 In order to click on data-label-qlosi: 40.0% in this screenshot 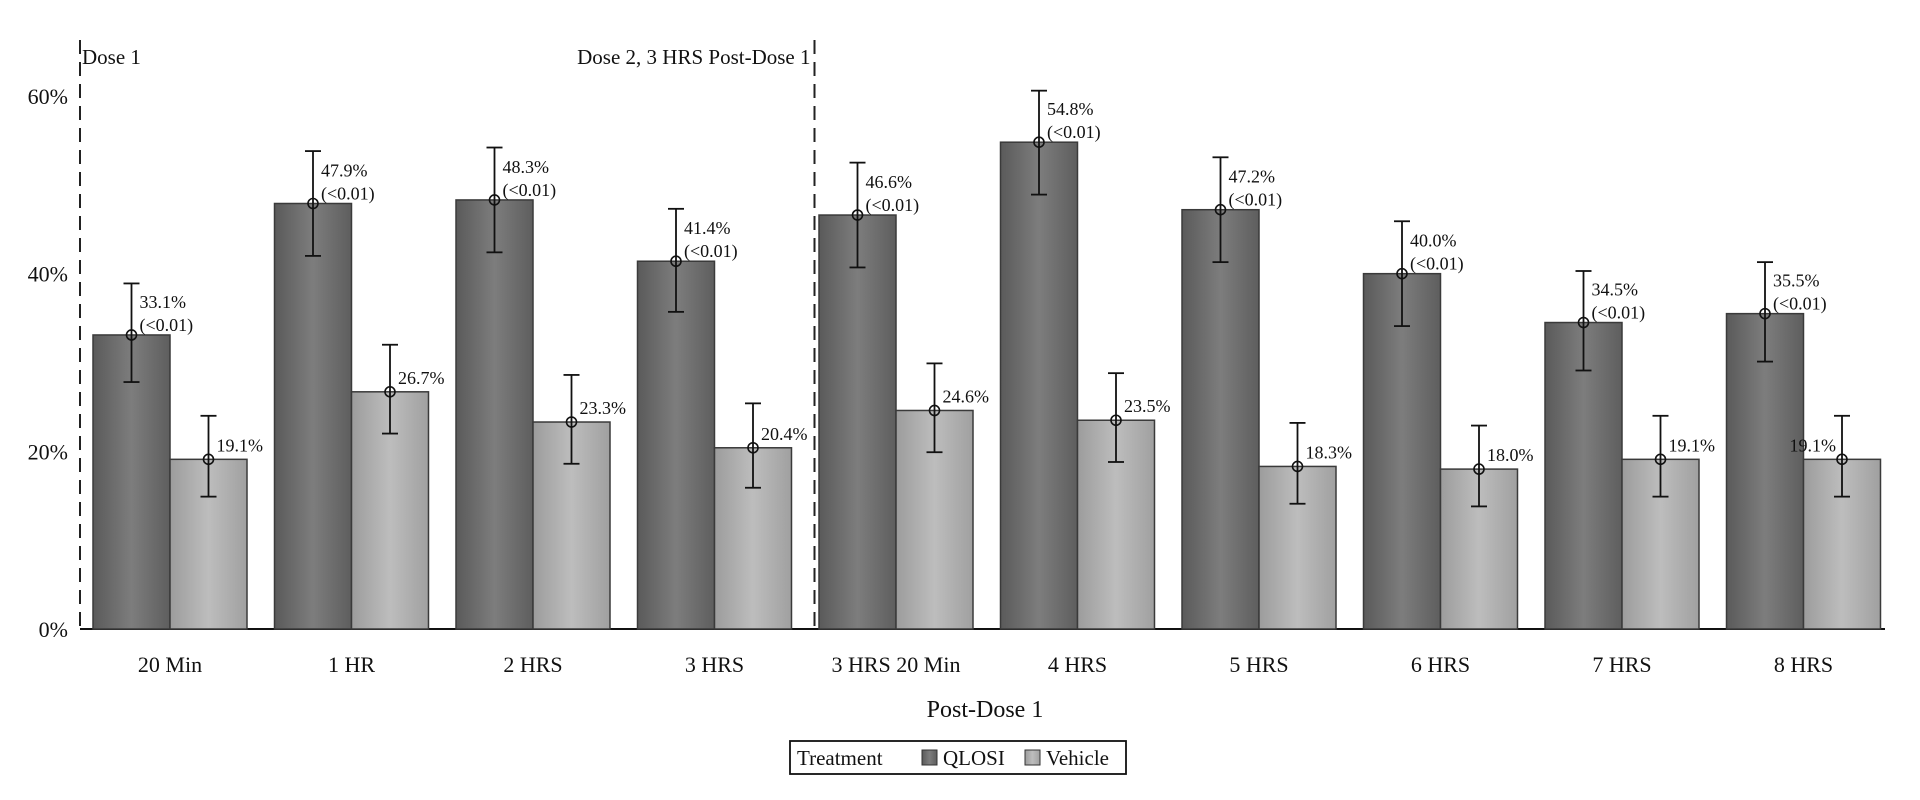, I will do `click(1433, 241)`.